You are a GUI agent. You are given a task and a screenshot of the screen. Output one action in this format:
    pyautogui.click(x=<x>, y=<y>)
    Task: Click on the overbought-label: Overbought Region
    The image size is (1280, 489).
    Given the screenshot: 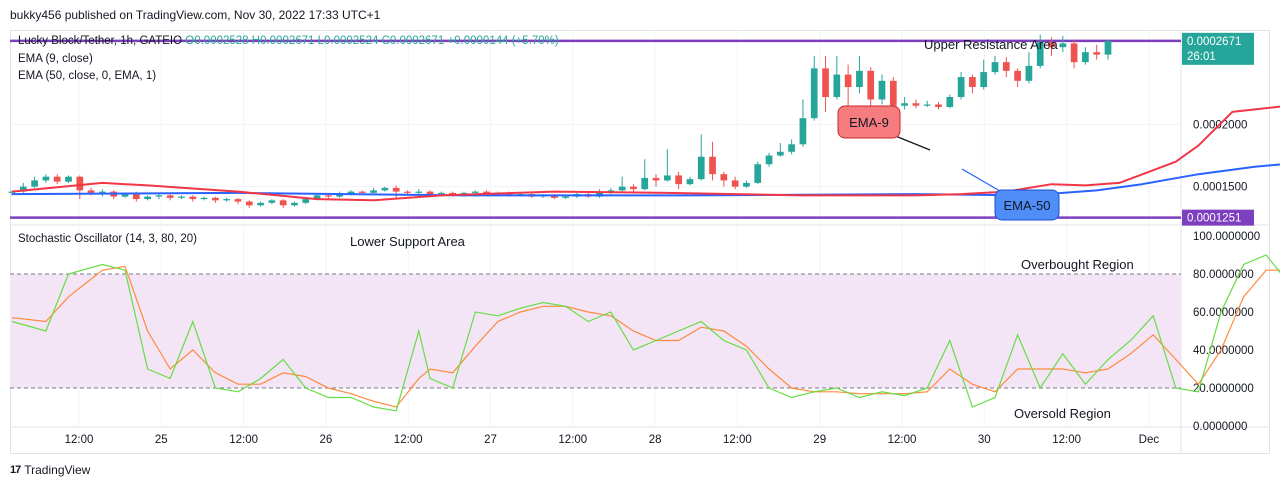 What is the action you would take?
    pyautogui.click(x=1077, y=264)
    